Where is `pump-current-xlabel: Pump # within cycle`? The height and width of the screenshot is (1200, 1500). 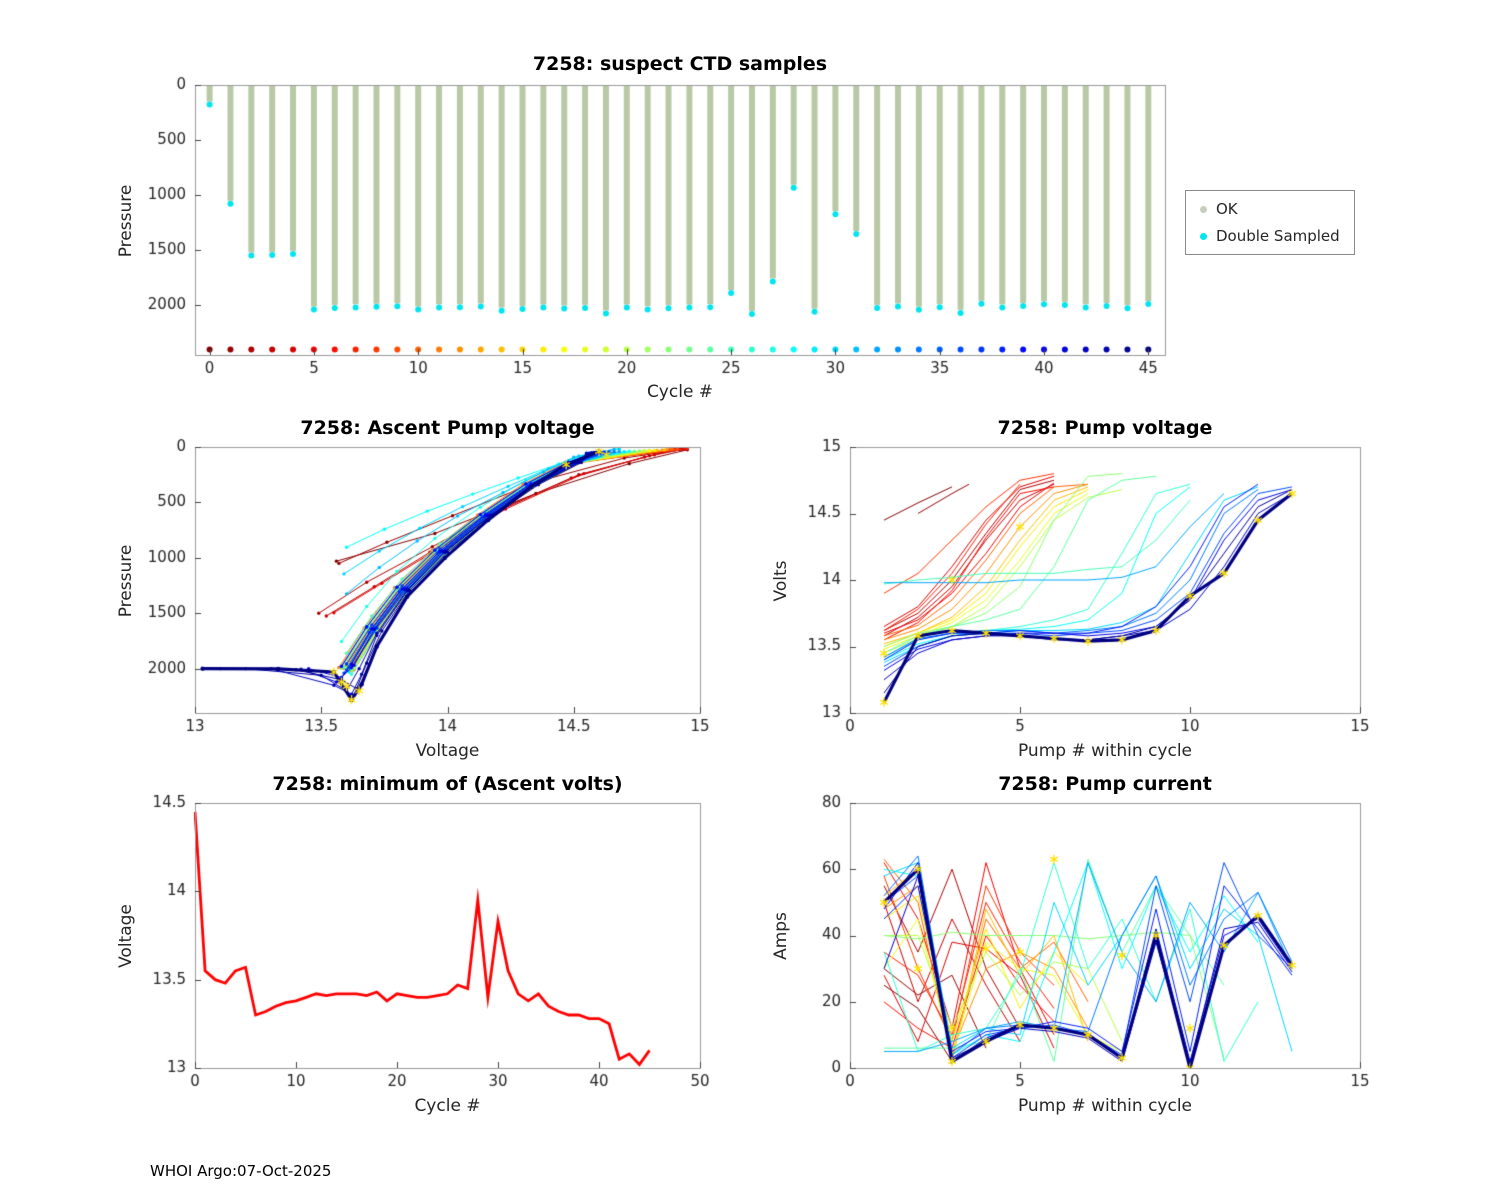
pump-current-xlabel: Pump # within cycle is located at coordinates (1105, 1106).